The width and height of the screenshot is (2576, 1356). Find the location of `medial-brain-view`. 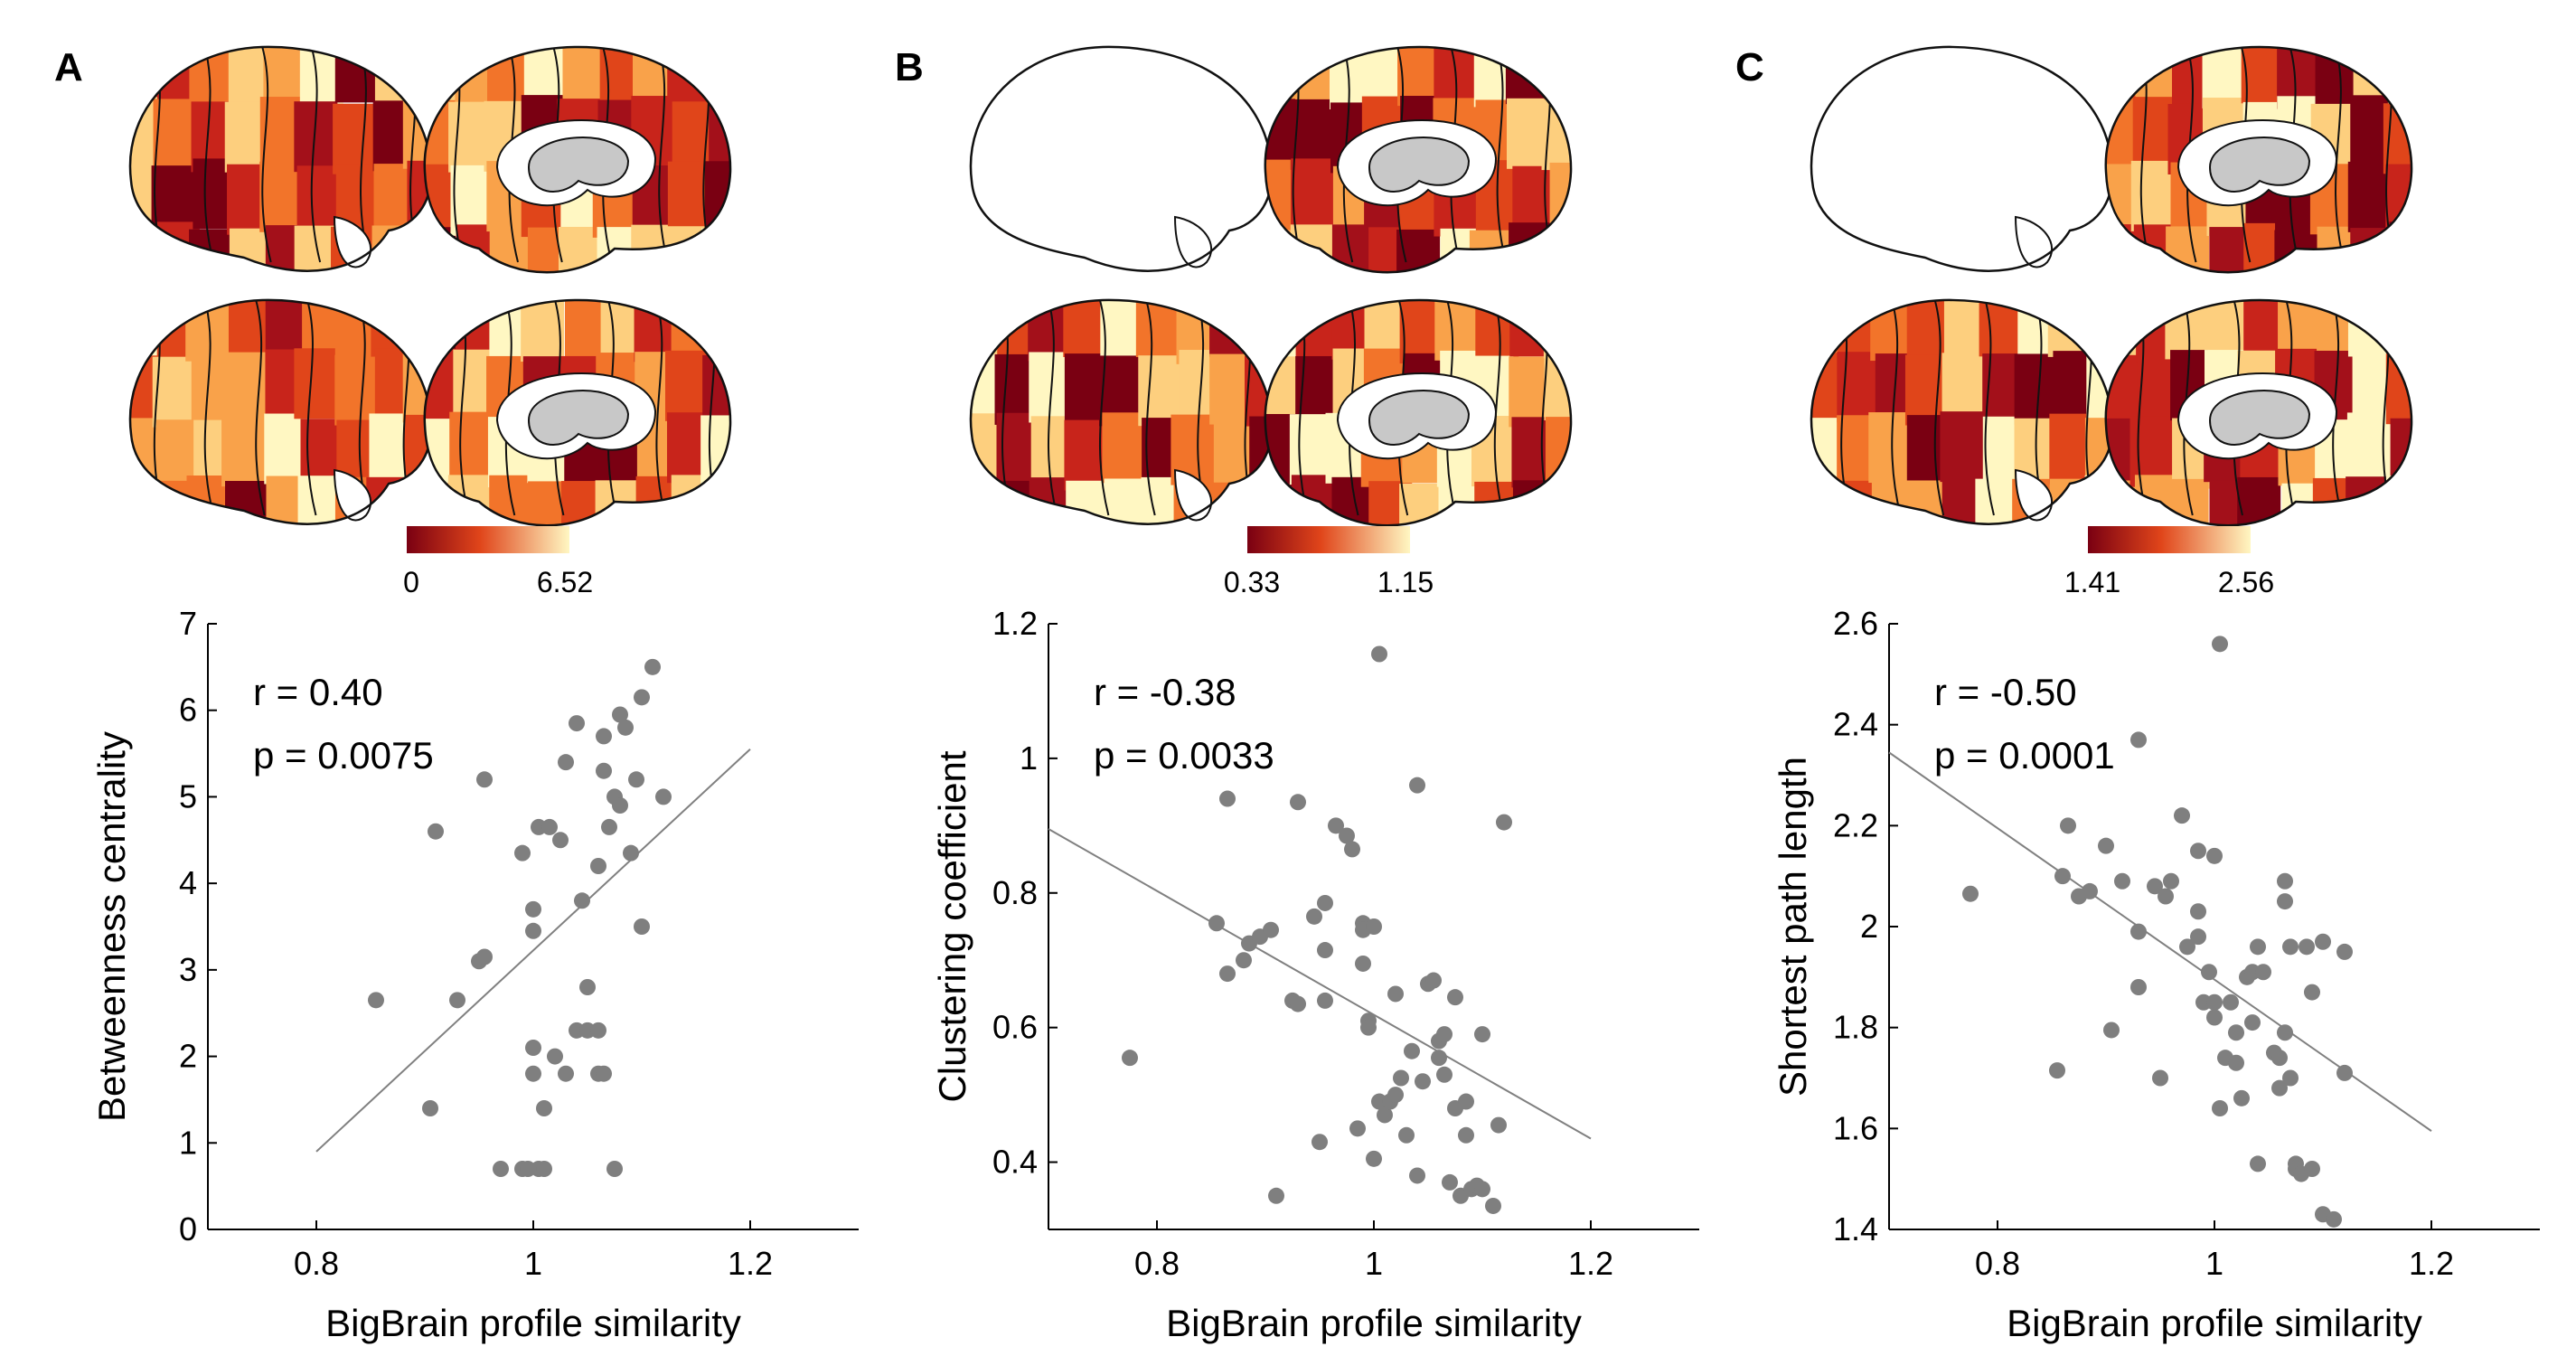

medial-brain-view is located at coordinates (2258, 412).